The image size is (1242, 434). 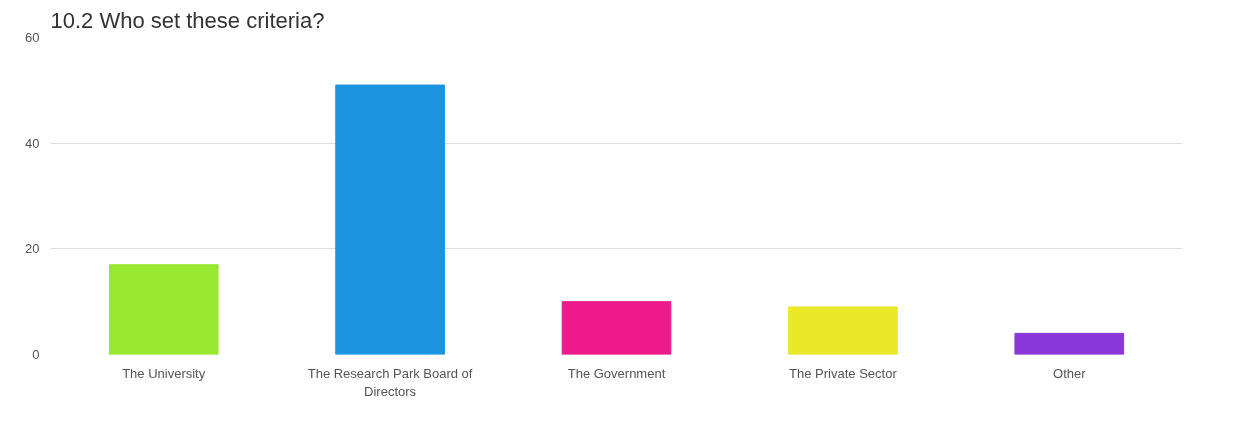 What do you see at coordinates (32, 37) in the screenshot?
I see `y-tick-label: 60` at bounding box center [32, 37].